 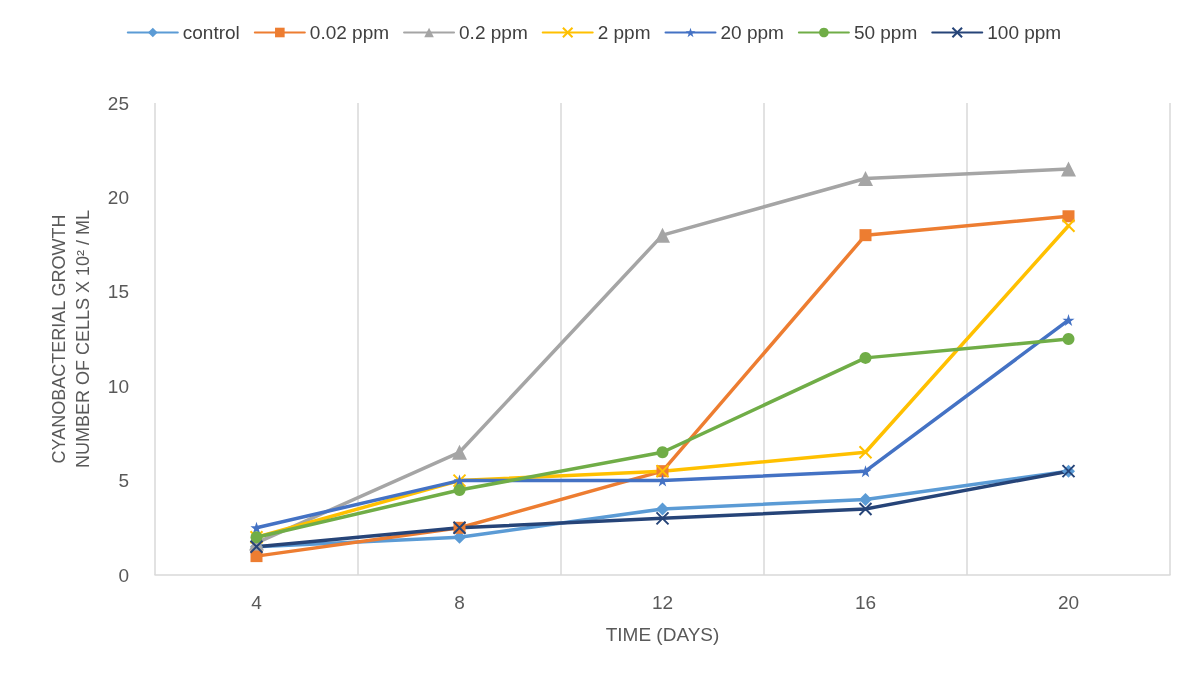 What do you see at coordinates (211, 32) in the screenshot?
I see `legend-label: control` at bounding box center [211, 32].